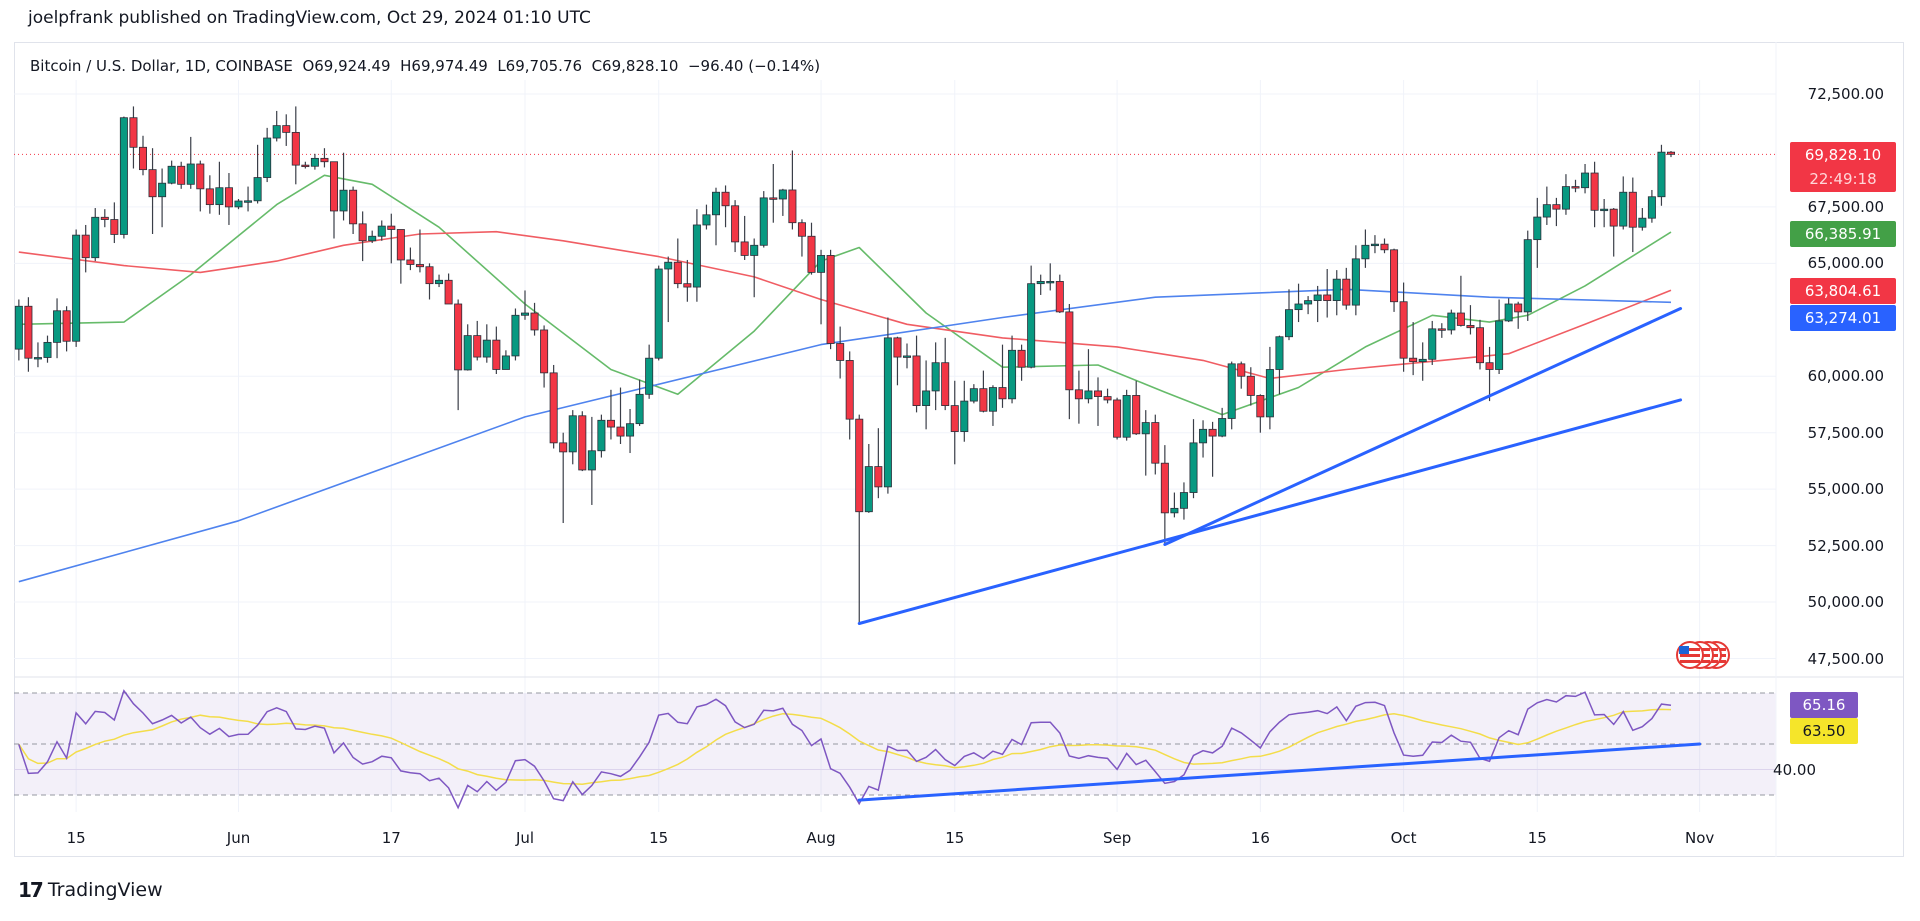 This screenshot has height=921, width=1920. Describe the element at coordinates (1843, 318) in the screenshot. I see `ma-blue-badge: 63,274.01` at that location.